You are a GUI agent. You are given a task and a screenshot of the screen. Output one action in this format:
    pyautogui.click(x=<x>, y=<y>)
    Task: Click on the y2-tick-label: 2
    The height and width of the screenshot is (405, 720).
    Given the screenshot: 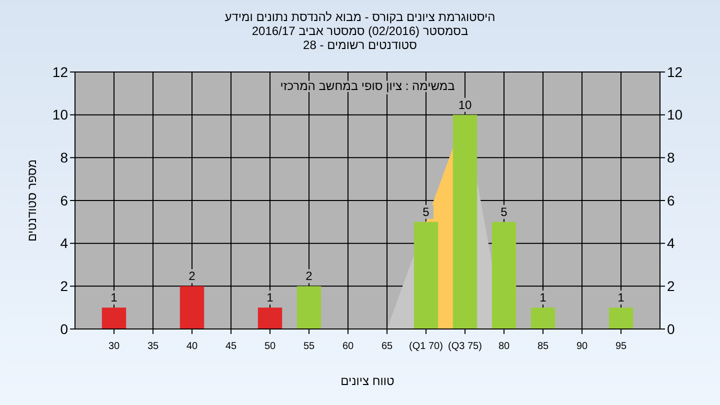 What is the action you would take?
    pyautogui.click(x=671, y=286)
    